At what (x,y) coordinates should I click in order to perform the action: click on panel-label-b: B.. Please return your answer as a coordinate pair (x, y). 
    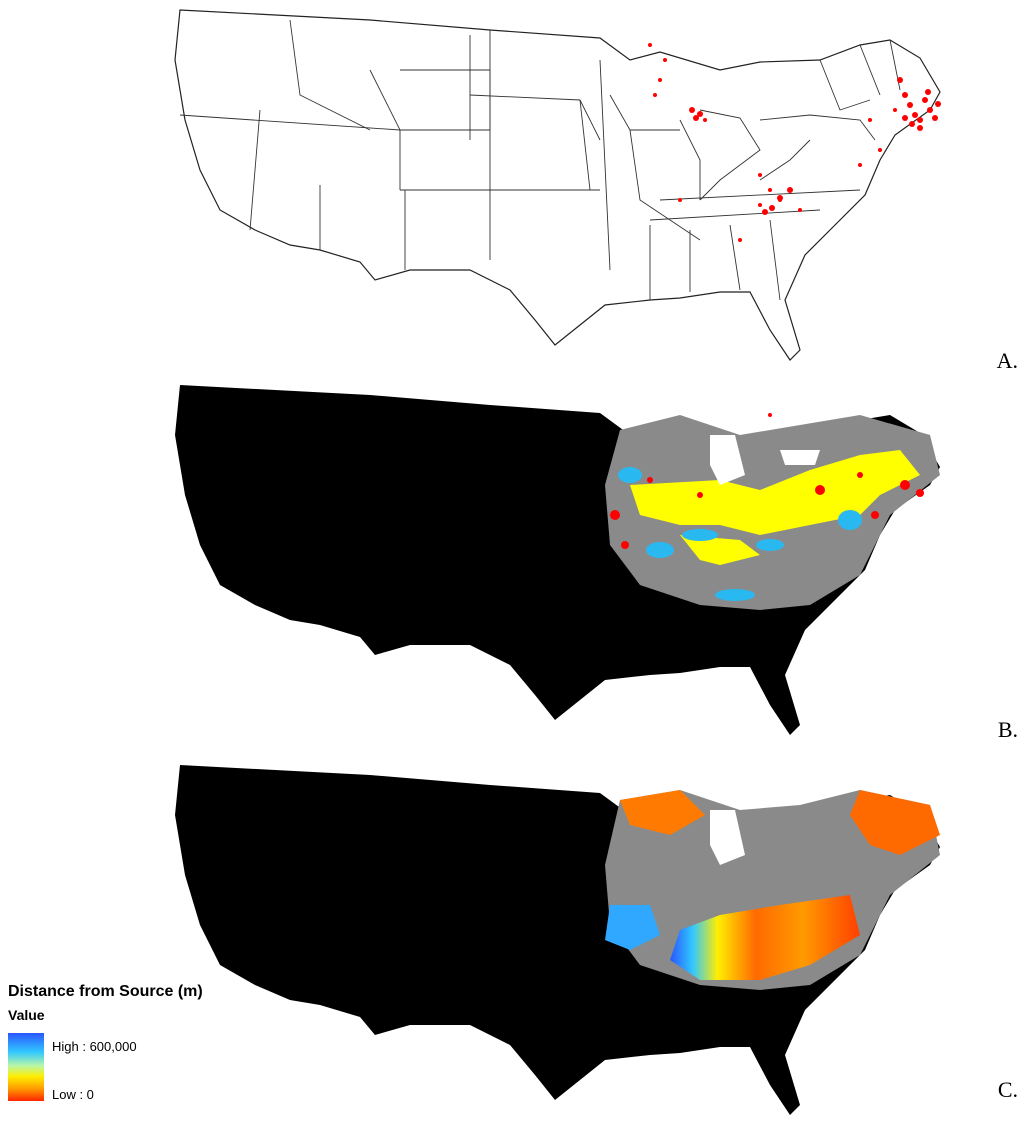
    Looking at the image, I should click on (1007, 729).